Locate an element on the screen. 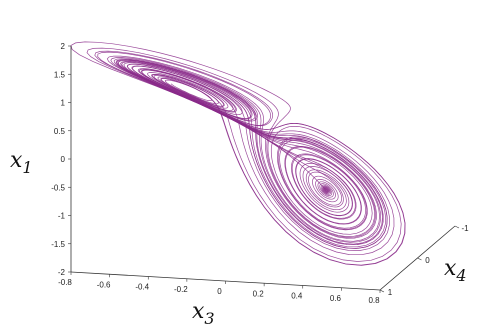  x-tick-label: 0 is located at coordinates (219, 291).